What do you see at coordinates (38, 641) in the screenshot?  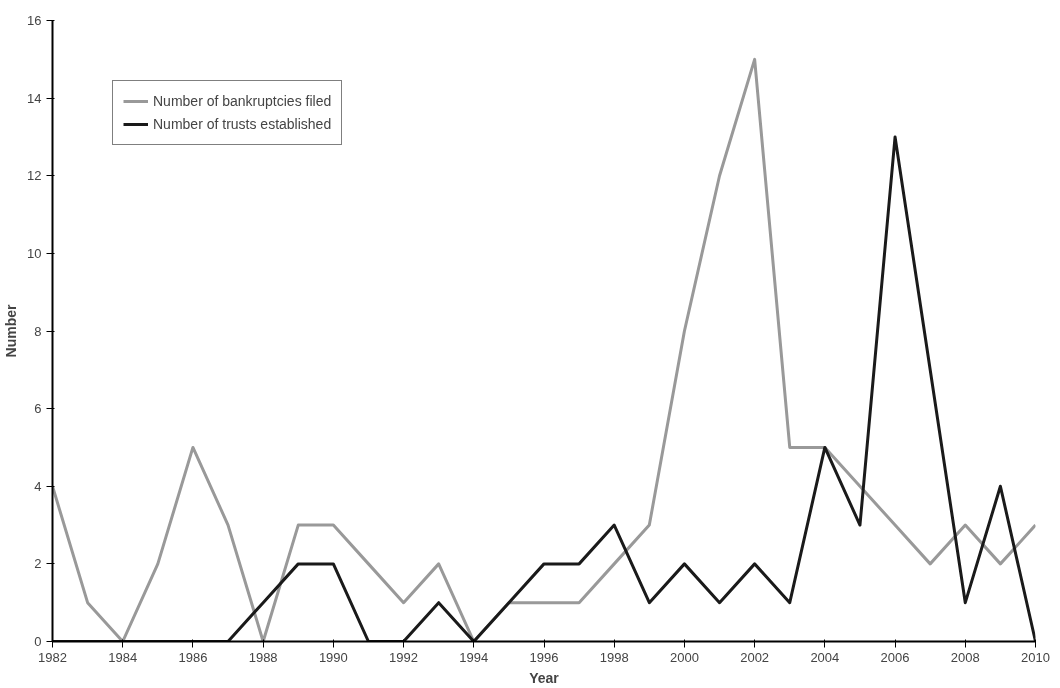 I see `y-tick-label: 0` at bounding box center [38, 641].